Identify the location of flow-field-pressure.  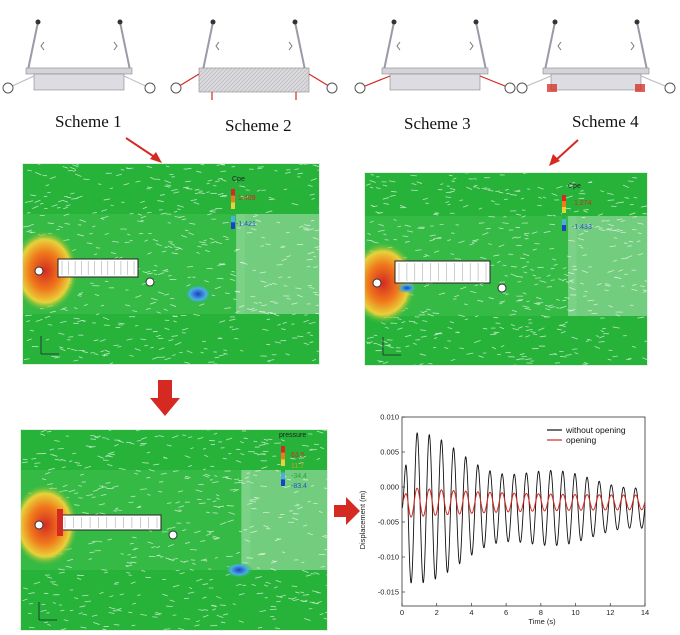
(174, 530).